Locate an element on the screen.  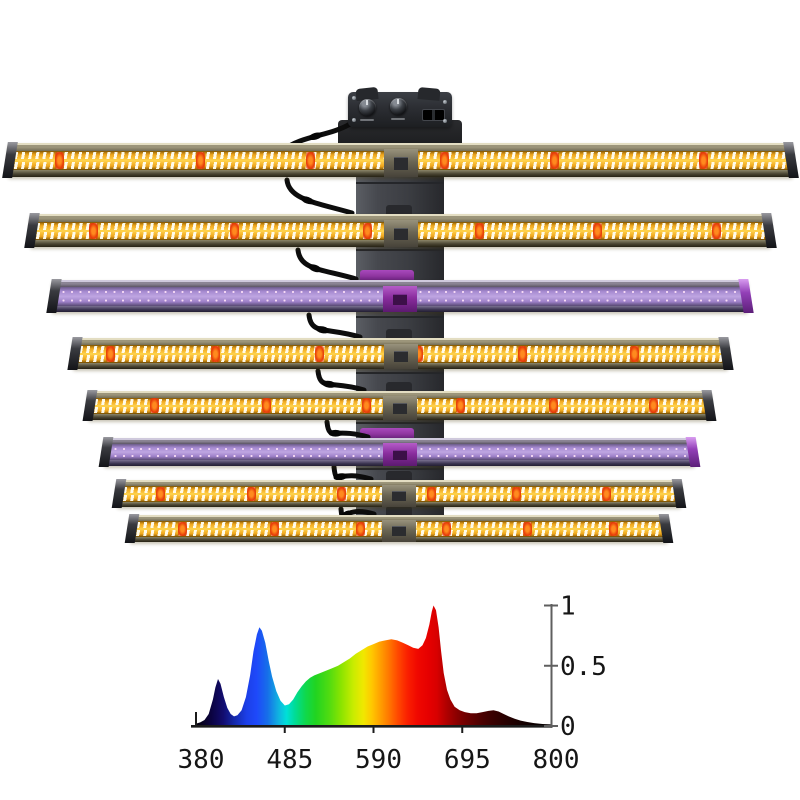
x-tick-label: 380 is located at coordinates (201, 760).